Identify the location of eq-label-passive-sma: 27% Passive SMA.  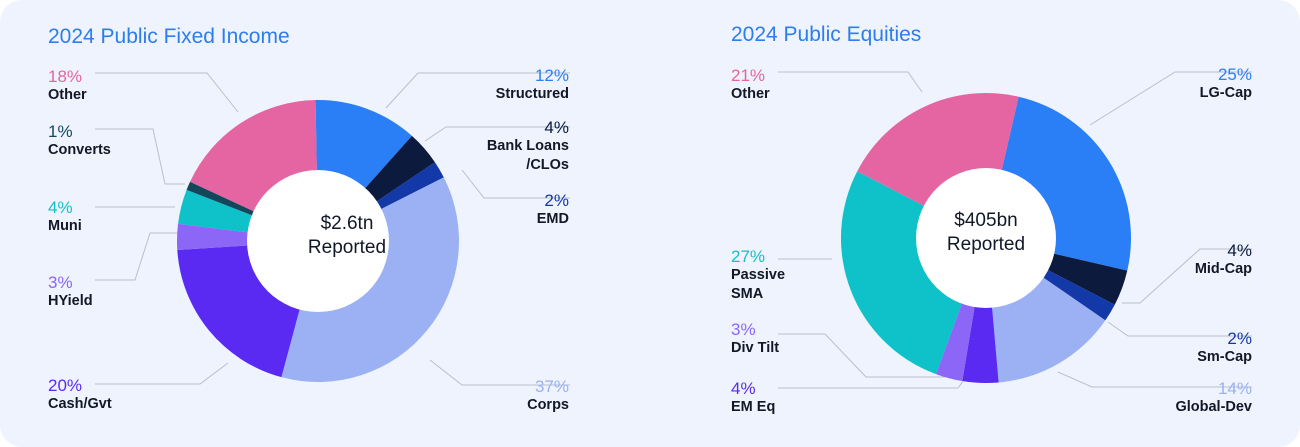
(758, 274).